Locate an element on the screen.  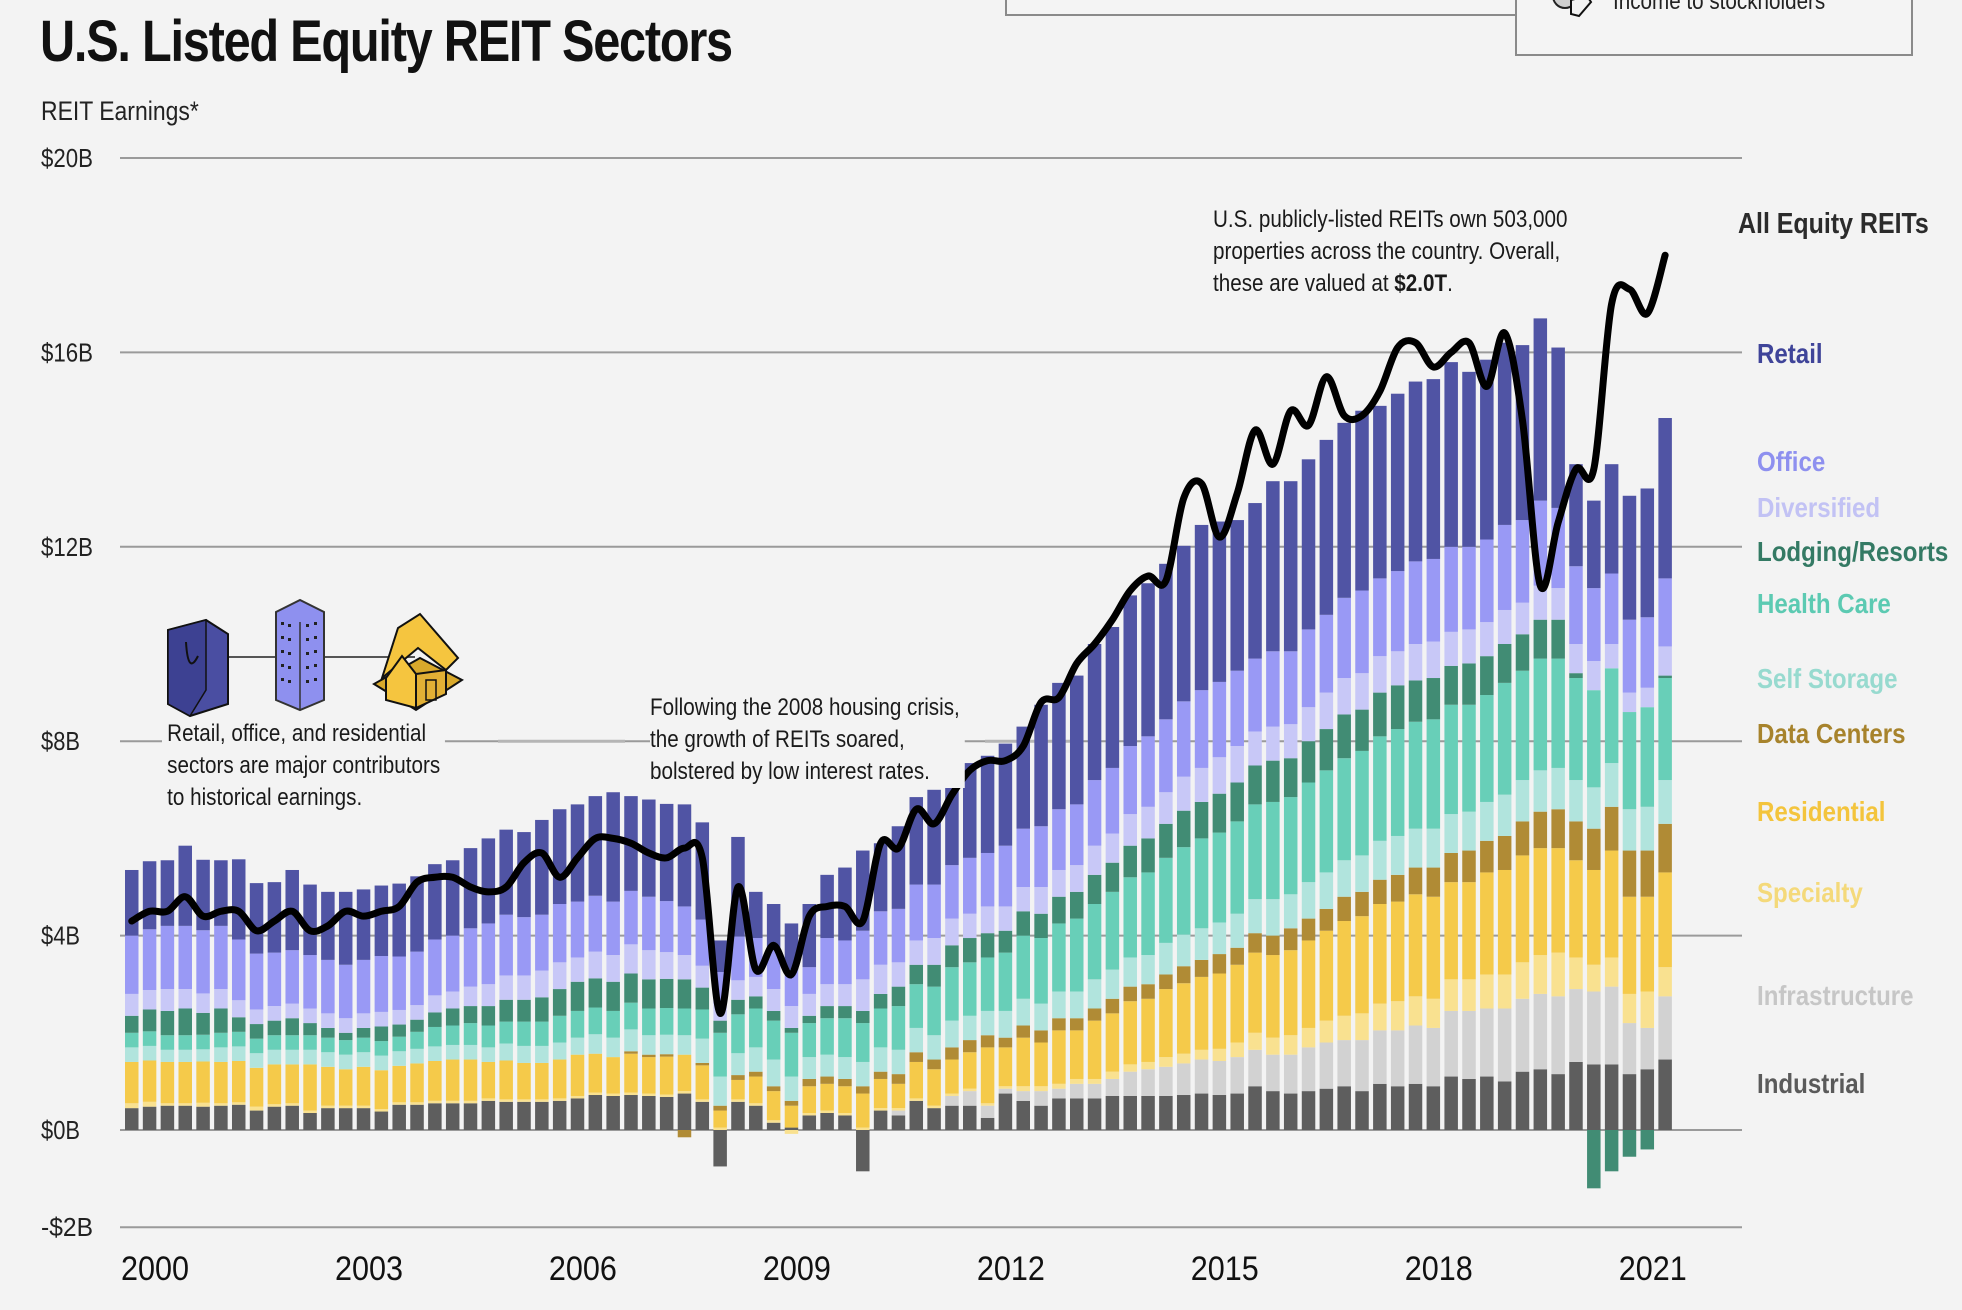
crisis-annotation-line: bolstered by low interest rates. is located at coordinates (790, 771).